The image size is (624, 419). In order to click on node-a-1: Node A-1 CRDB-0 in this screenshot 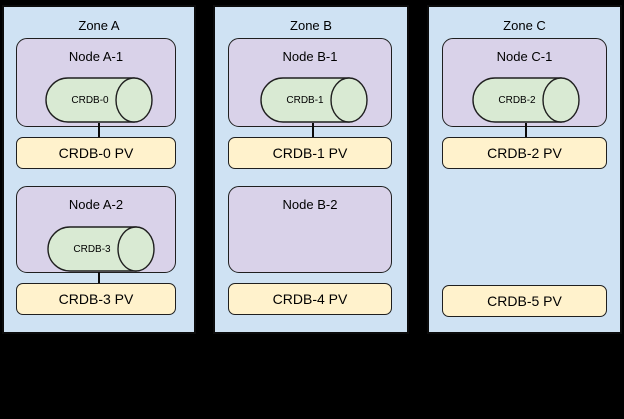, I will do `click(96, 82)`.